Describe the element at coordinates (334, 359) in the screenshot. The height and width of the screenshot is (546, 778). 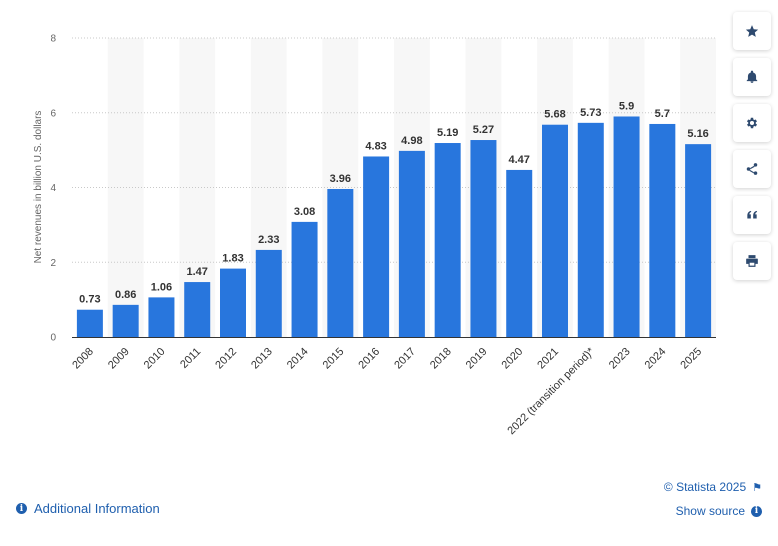
I see `x-tick-label: 2015` at that location.